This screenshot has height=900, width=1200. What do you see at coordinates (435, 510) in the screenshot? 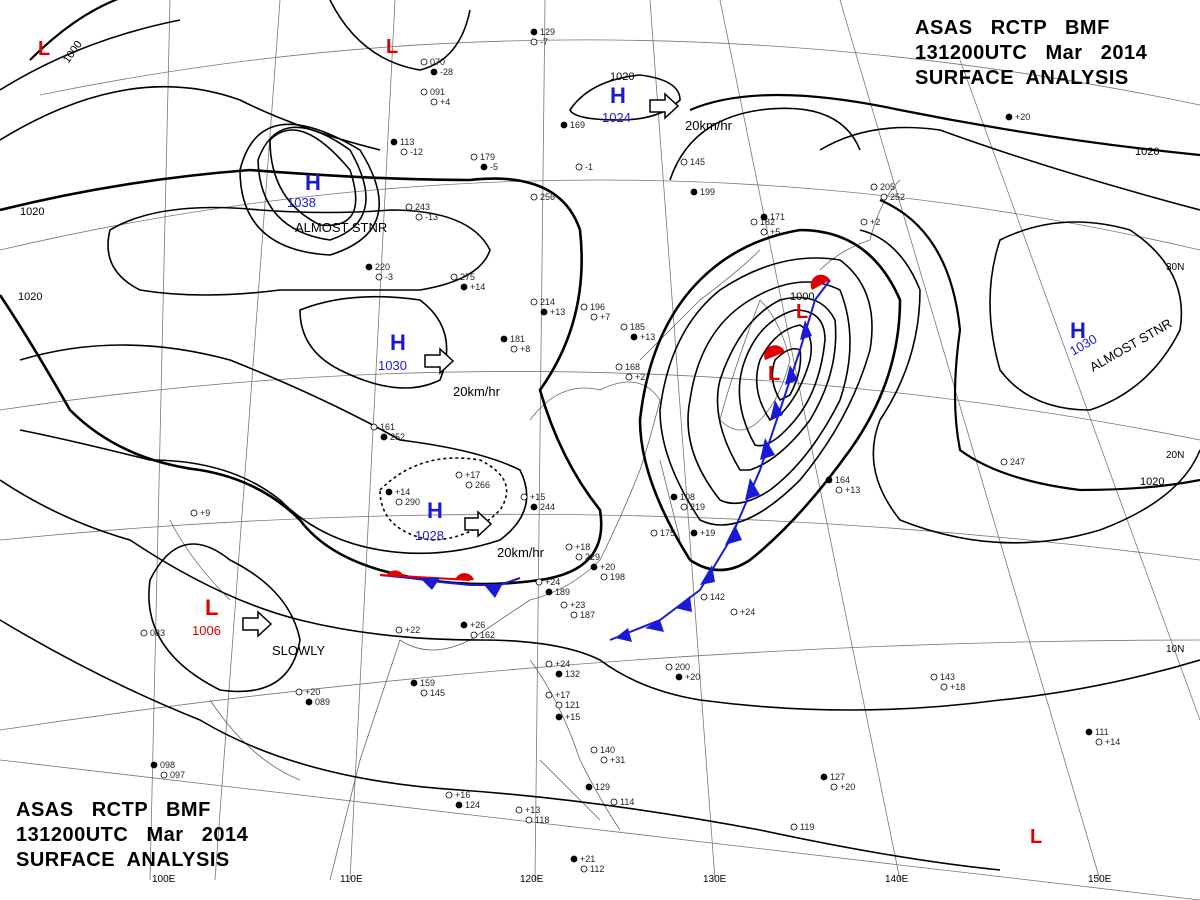
I see `high-south-china-symbol: H` at bounding box center [435, 510].